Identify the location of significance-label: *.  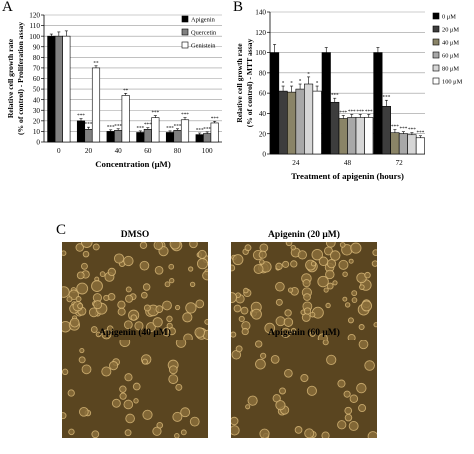
(308, 74).